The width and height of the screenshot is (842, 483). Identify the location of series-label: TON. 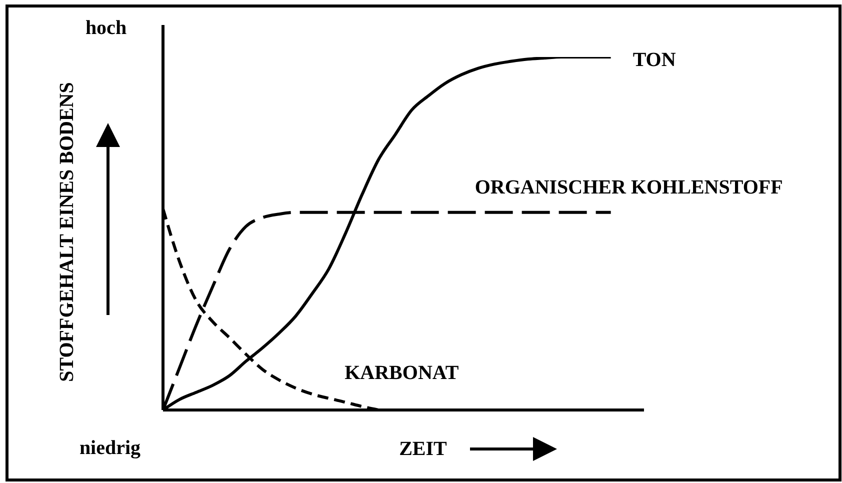
(654, 60).